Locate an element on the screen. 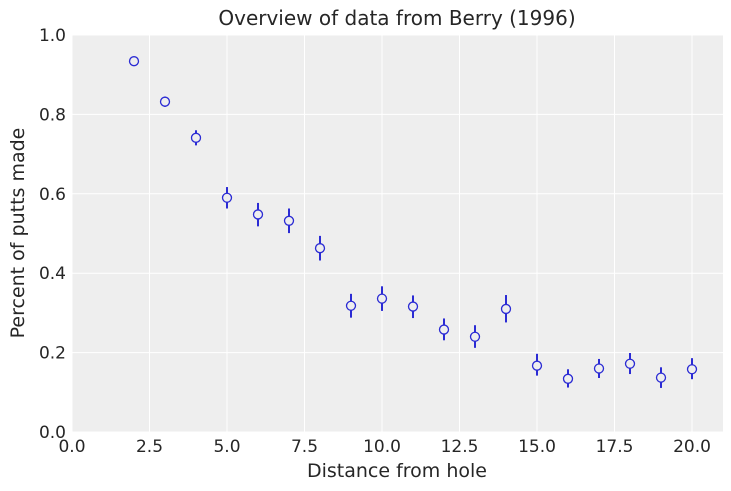 This screenshot has height=491, width=731. y-tick-label: 1.0 is located at coordinates (52, 36).